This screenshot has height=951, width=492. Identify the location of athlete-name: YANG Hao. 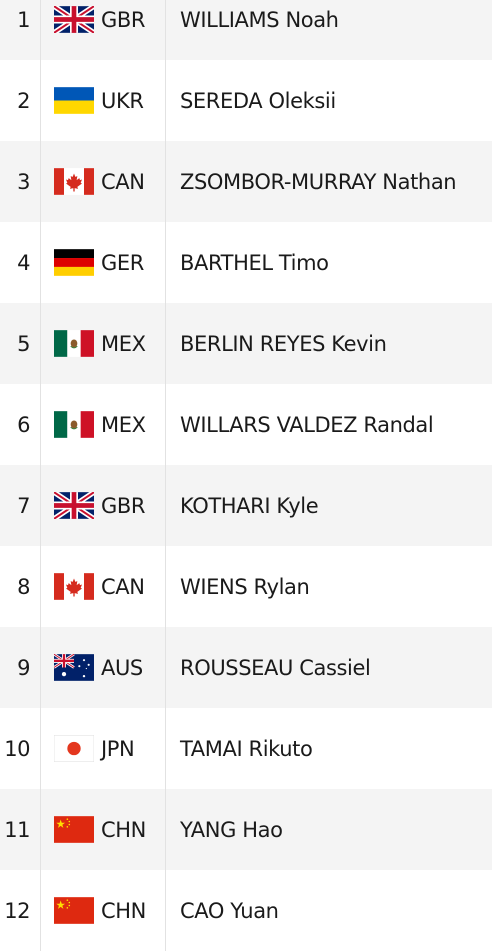
(231, 829).